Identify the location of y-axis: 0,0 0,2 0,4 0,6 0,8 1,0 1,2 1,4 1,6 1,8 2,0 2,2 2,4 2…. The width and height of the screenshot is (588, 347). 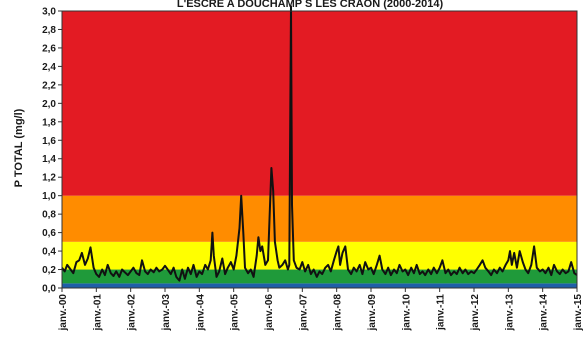
(52, 151).